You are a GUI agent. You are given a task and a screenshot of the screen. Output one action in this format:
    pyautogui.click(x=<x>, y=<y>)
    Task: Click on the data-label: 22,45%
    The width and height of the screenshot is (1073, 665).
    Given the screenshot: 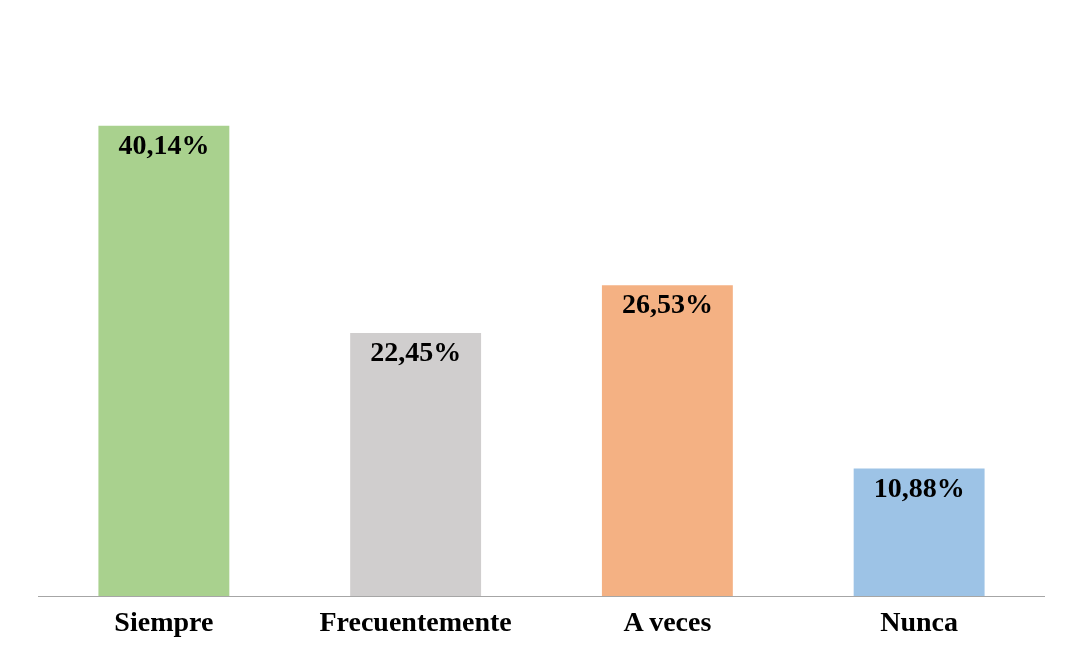 What is the action you would take?
    pyautogui.click(x=416, y=352)
    